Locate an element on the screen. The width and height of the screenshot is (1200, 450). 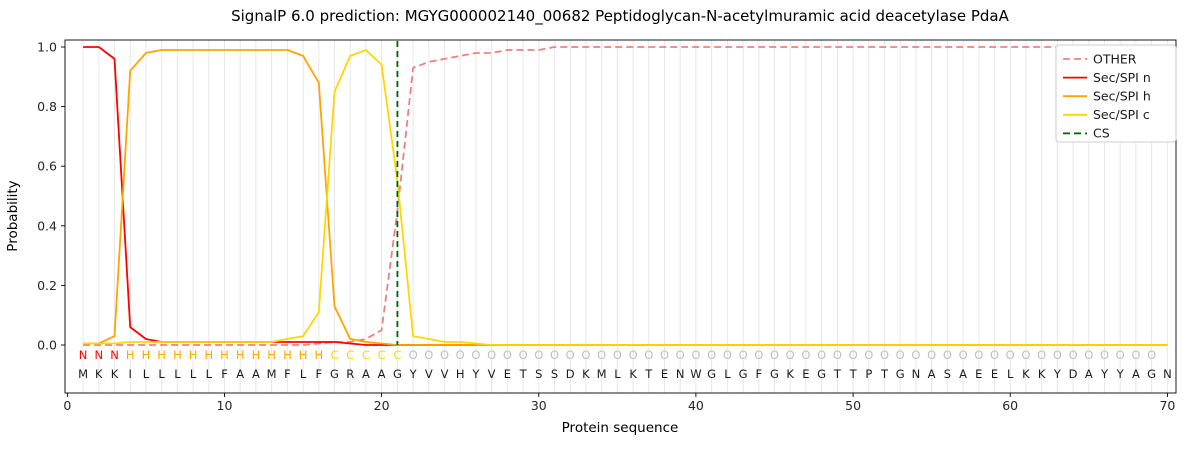
legend-label: CS is located at coordinates (1101, 133).